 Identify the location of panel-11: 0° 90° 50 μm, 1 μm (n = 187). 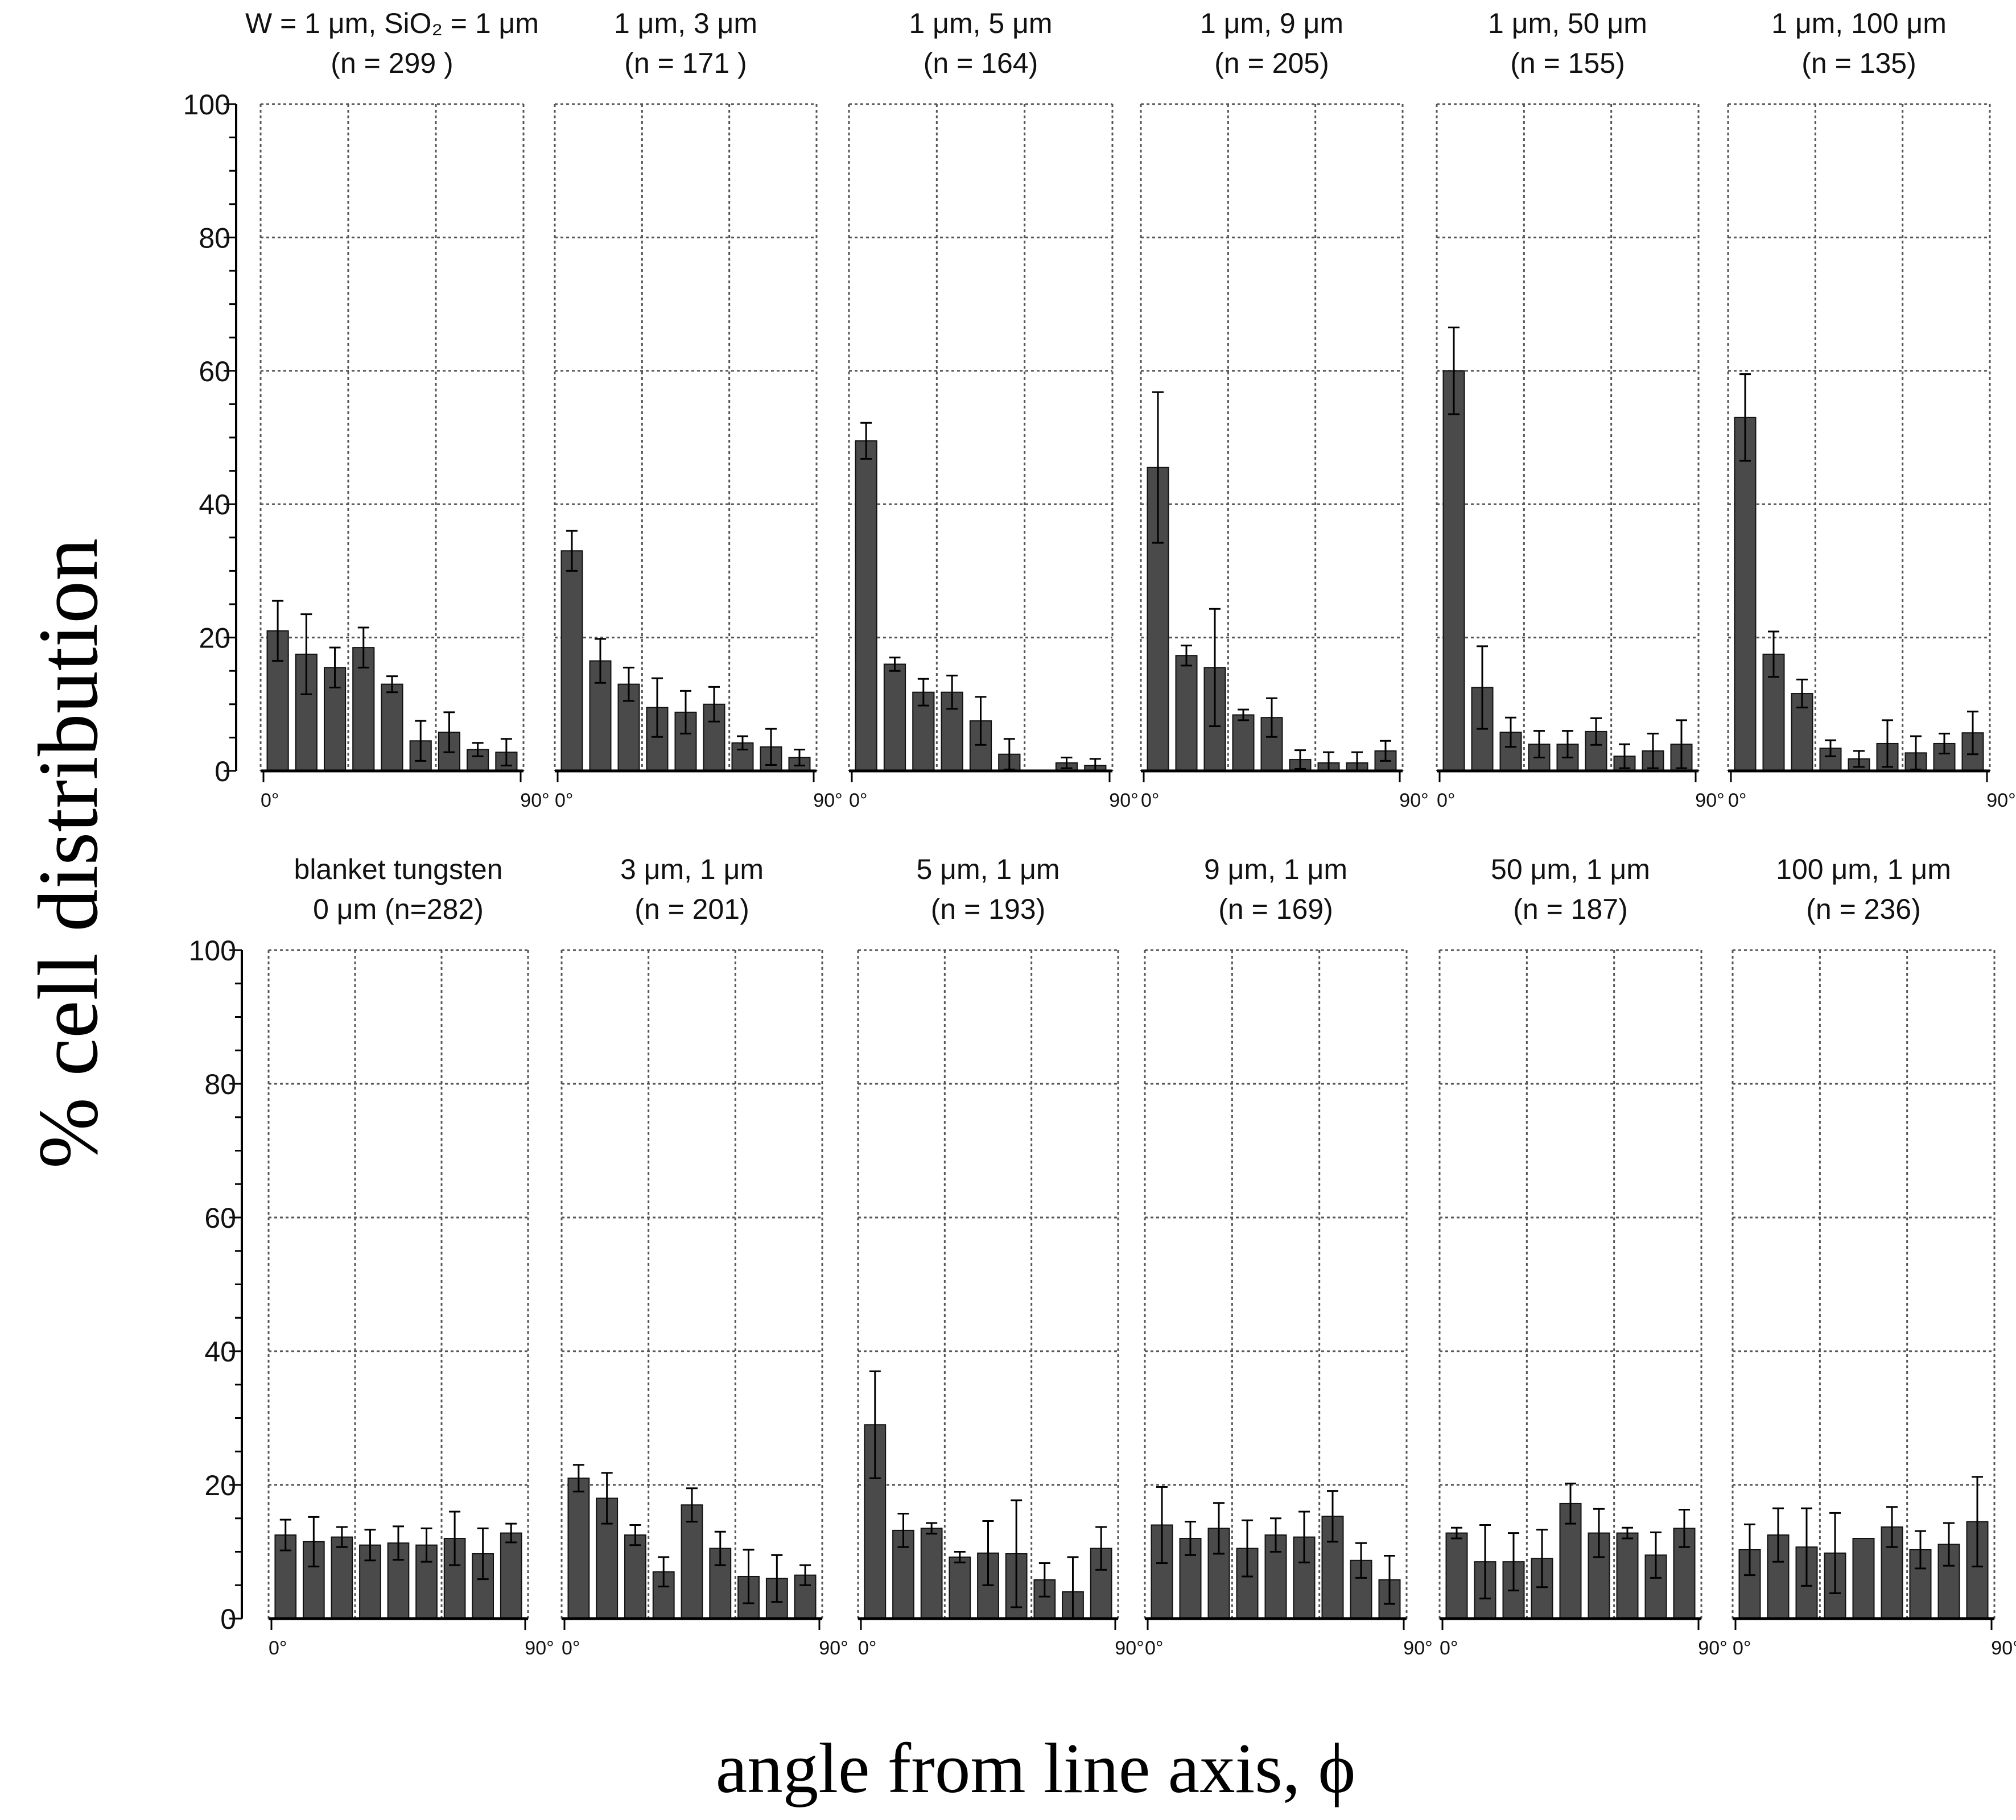
(1583, 1256).